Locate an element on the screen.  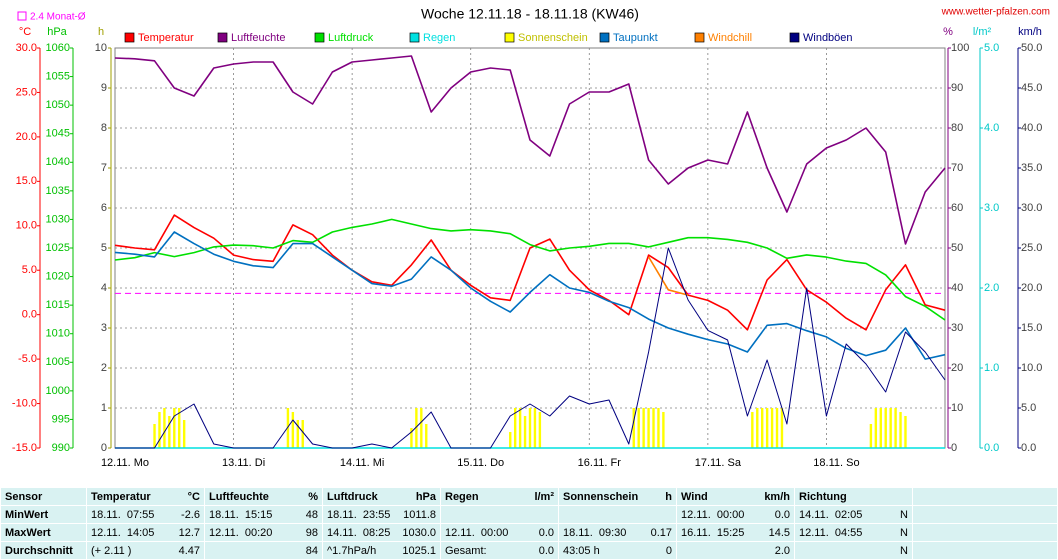
y-tick-label: 25.0 is located at coordinates (26, 92).